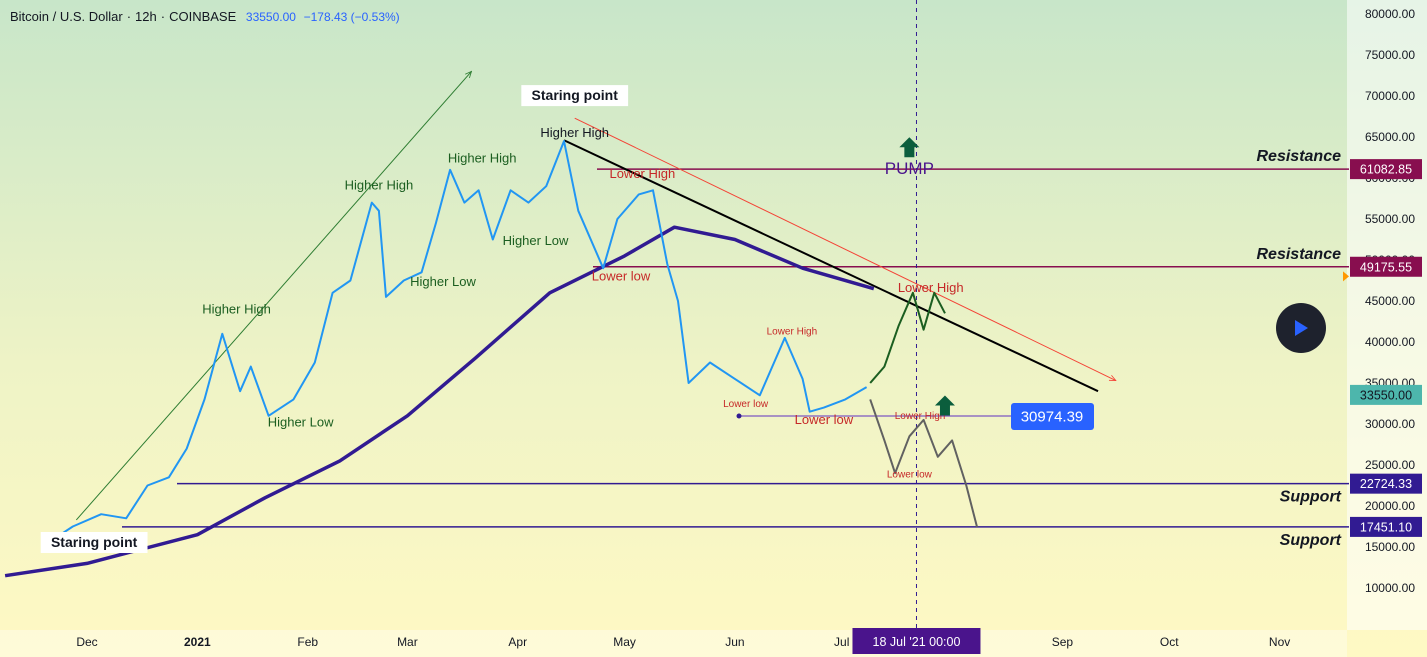 The image size is (1427, 657). Describe the element at coordinates (517, 642) in the screenshot. I see `x-tick-label: Apr` at that location.